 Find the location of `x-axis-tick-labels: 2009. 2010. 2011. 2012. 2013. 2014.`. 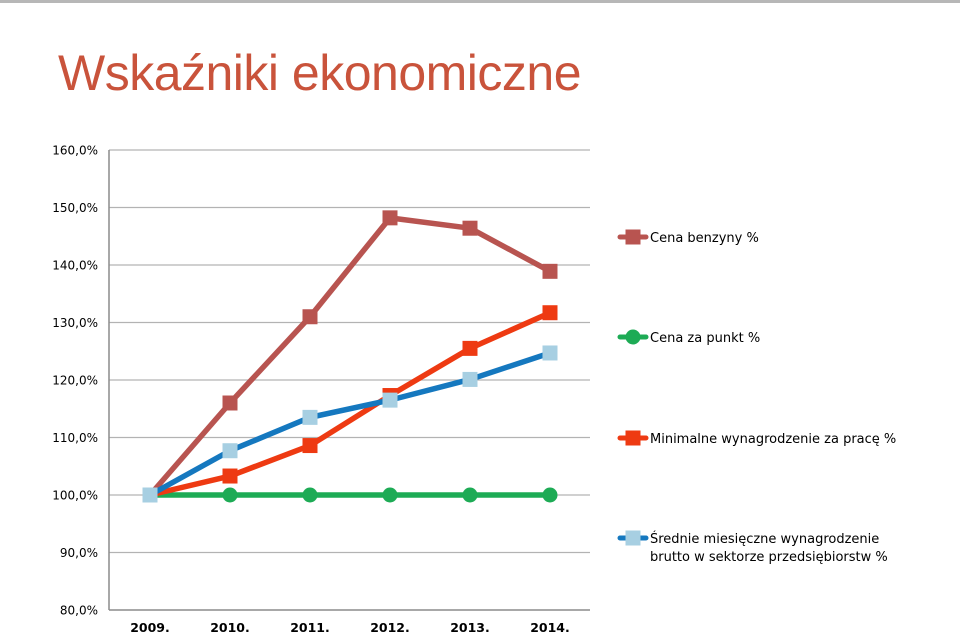

x-axis-tick-labels: 2009. 2010. 2011. 2012. 2013. 2014. is located at coordinates (350, 627).